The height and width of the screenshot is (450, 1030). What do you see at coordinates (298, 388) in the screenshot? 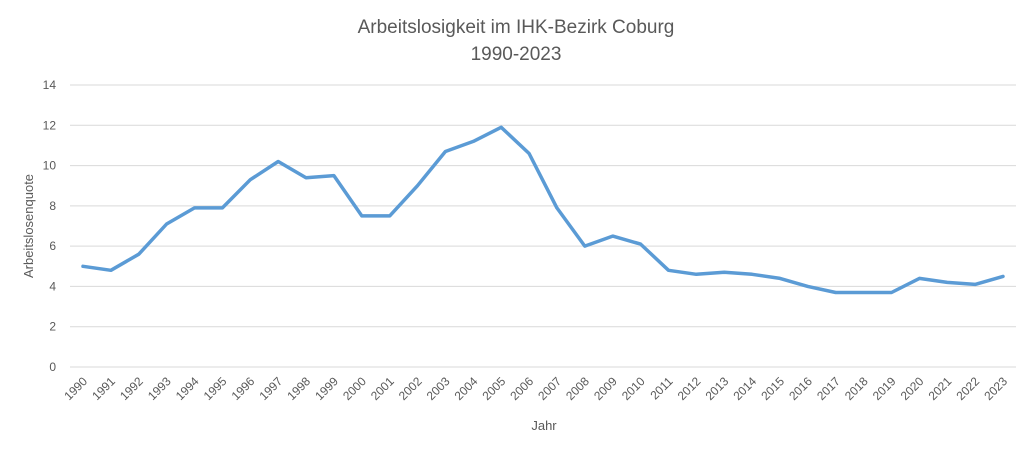
I see `x-tick-label: 1998` at bounding box center [298, 388].